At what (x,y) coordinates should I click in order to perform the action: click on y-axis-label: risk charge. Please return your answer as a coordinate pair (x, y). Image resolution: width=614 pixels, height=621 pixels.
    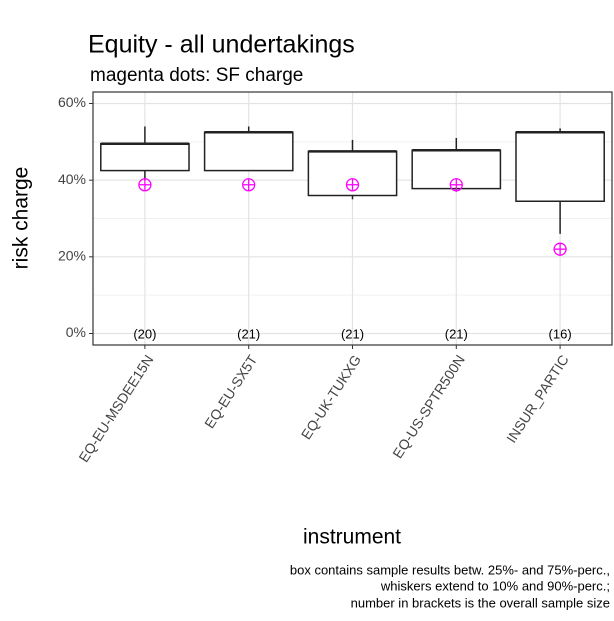
    Looking at the image, I should click on (21, 218).